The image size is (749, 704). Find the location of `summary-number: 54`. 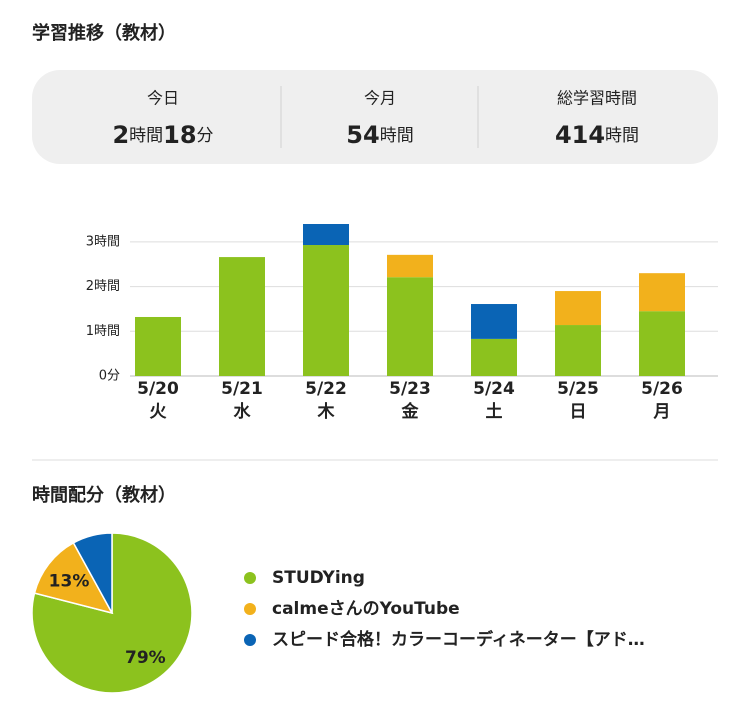

summary-number: 54 is located at coordinates (362, 135).